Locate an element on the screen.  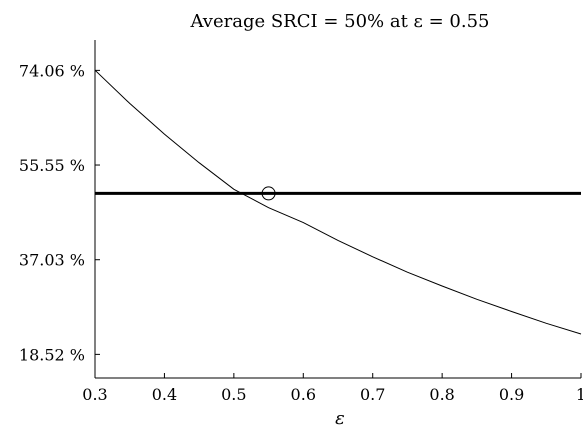
chart-title: Average SRCI = 50% at ε = 0.55 is located at coordinates (340, 21).